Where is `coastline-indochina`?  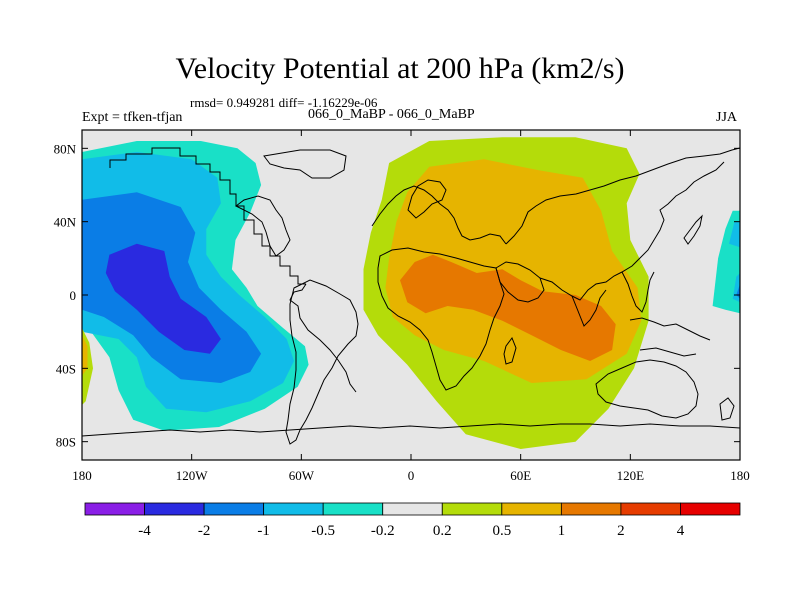 coastline-indochina is located at coordinates (638, 292).